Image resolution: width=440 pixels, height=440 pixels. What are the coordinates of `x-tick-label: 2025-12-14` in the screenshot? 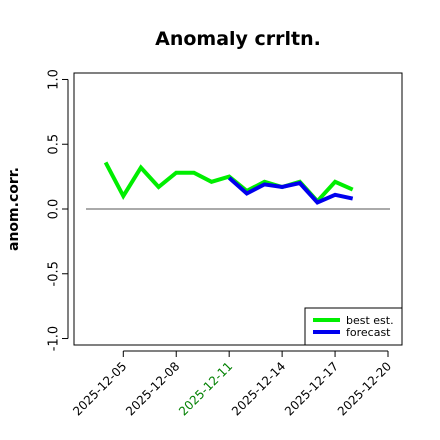 It's located at (258, 388).